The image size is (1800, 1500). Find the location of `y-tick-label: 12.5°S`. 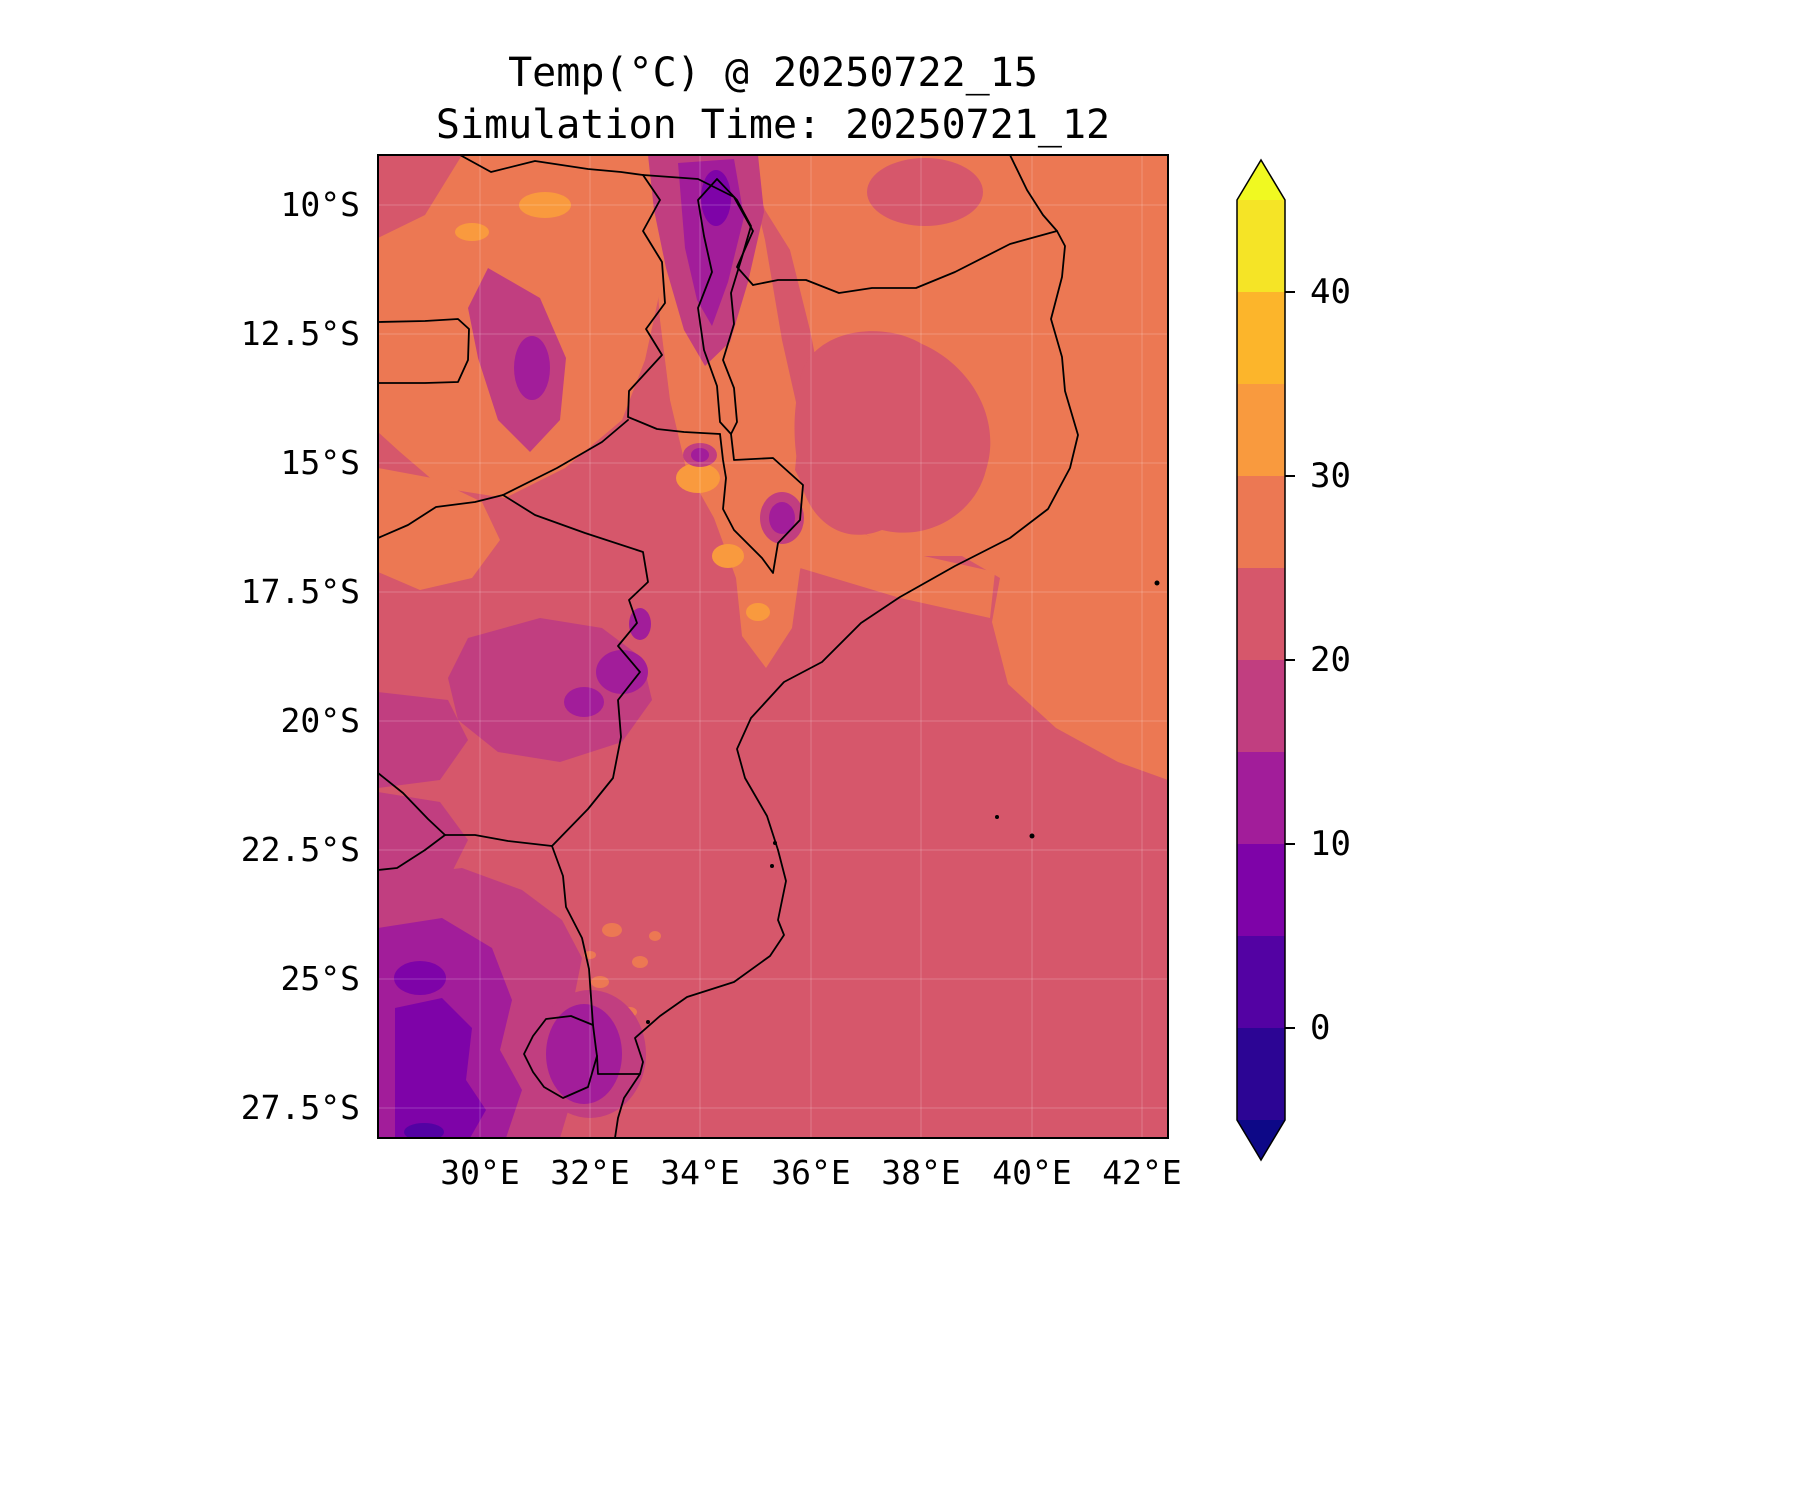

y-tick-label: 12.5°S is located at coordinates (300, 333).